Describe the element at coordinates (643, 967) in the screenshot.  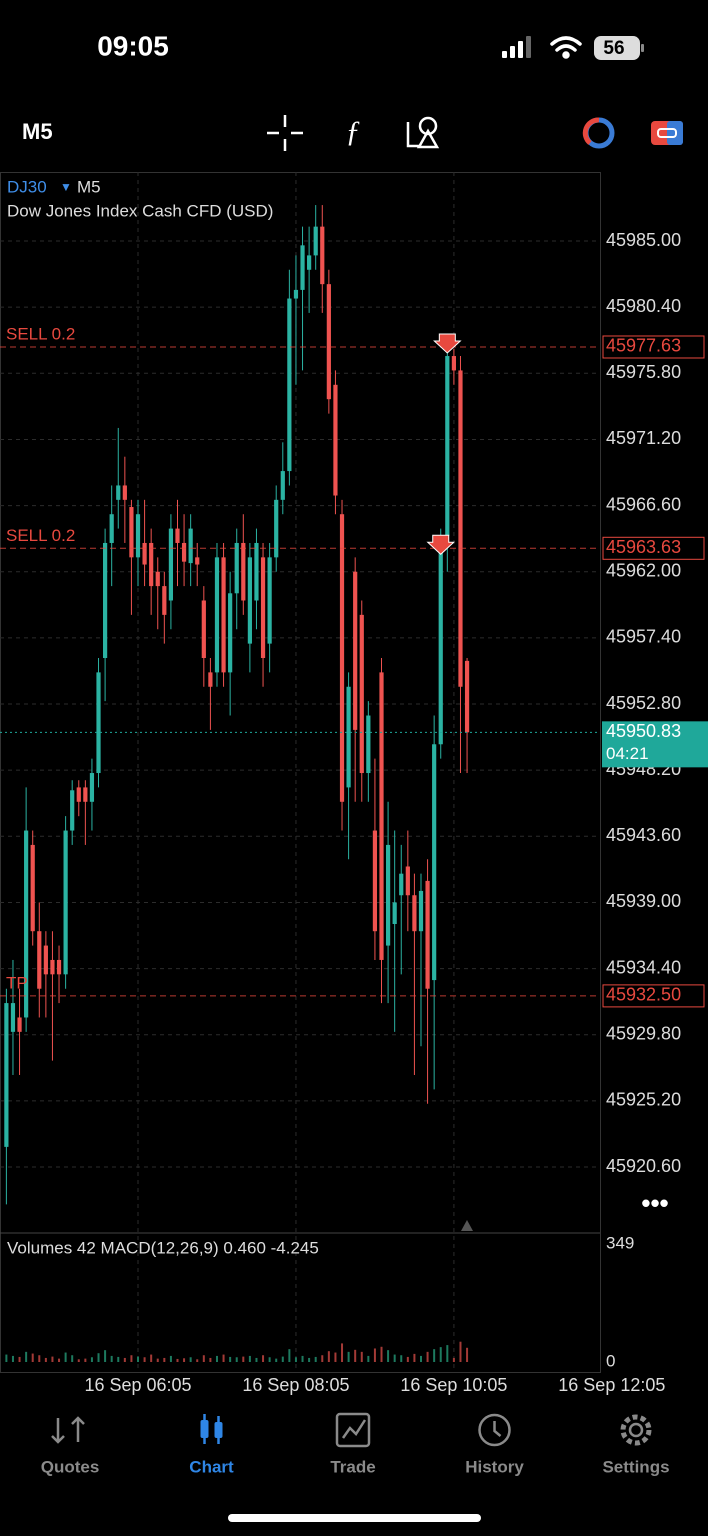
I see `y-tick-label: 45934.40` at that location.